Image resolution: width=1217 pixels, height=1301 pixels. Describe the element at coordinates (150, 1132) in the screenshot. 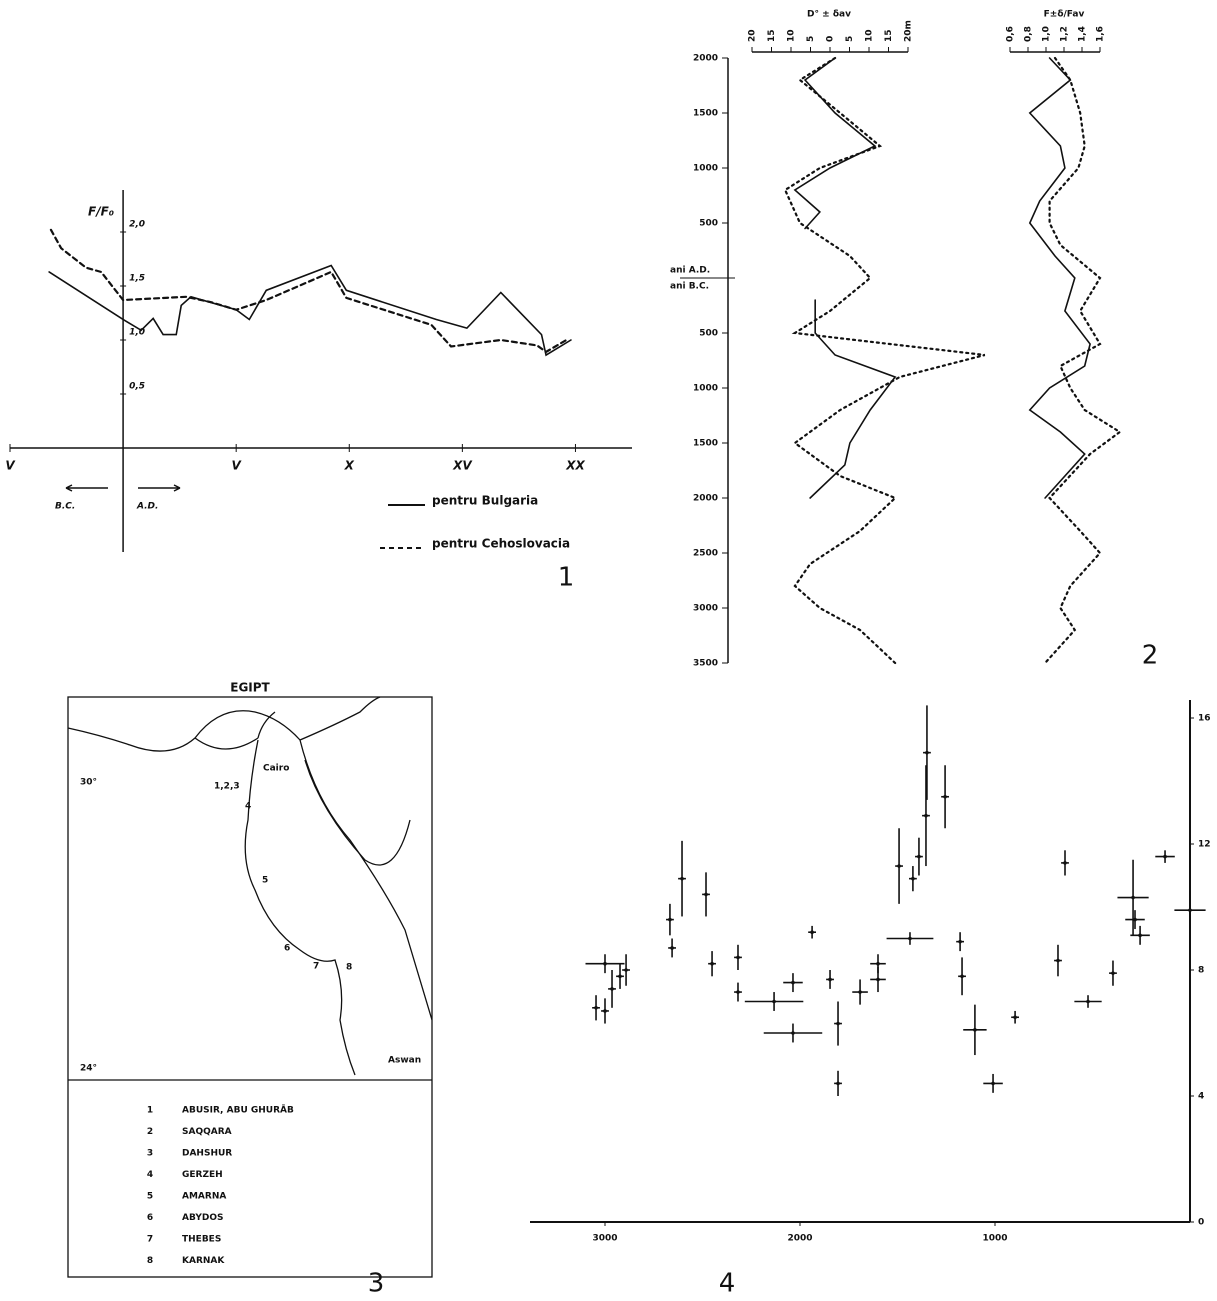

I see `legend-number: 2` at that location.